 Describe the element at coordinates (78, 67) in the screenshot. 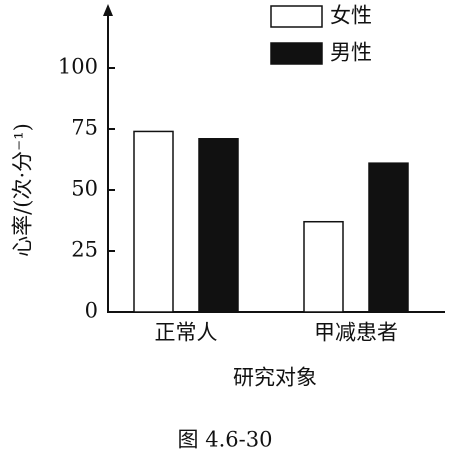

I see `y-tick-label: 100` at that location.